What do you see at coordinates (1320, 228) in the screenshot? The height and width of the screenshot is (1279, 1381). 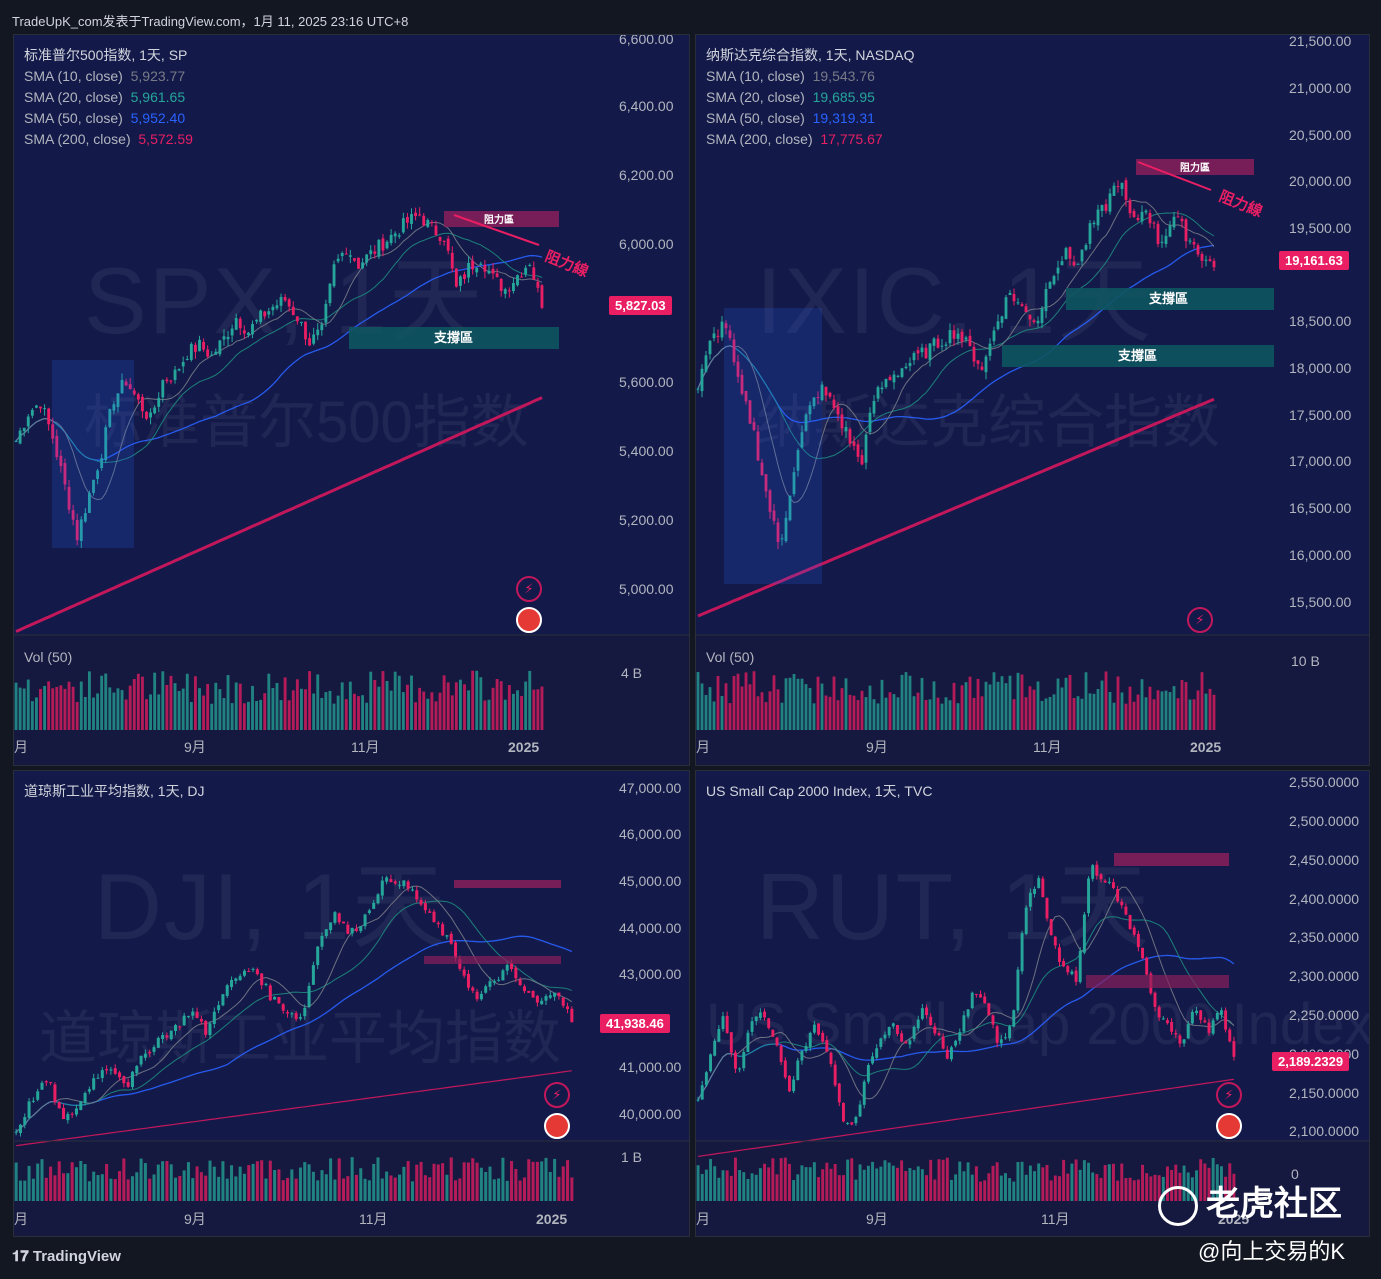 I see `y-tick-label: 19,500.00` at bounding box center [1320, 228].